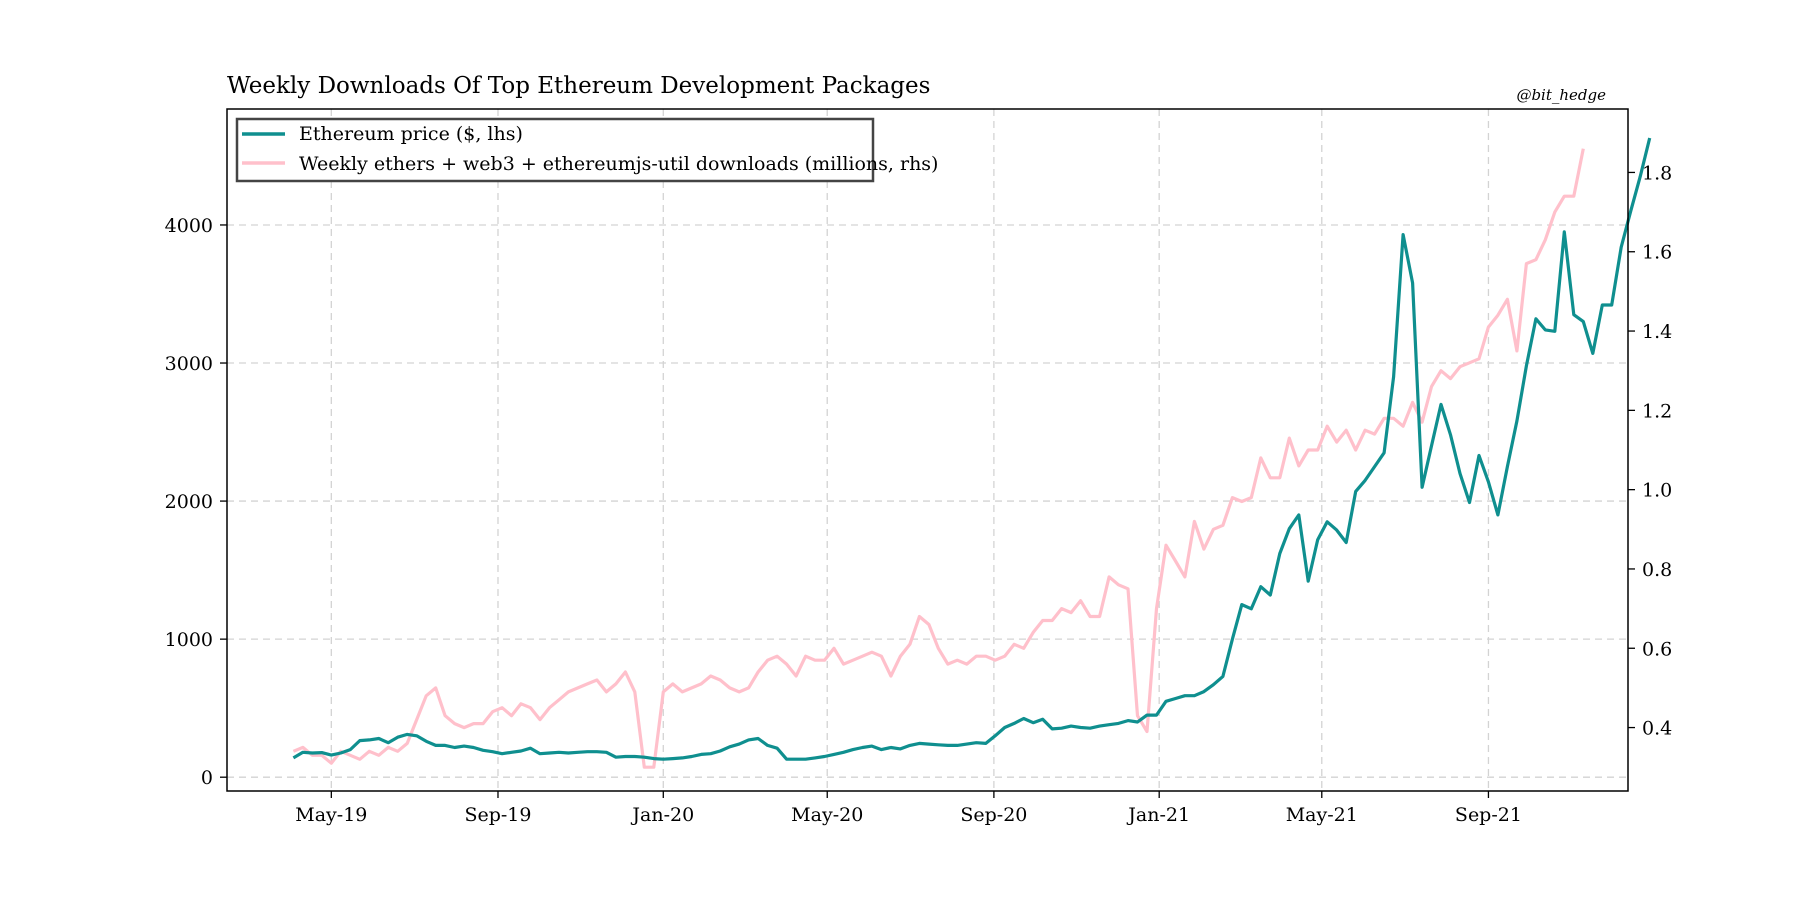  What do you see at coordinates (189, 364) in the screenshot?
I see `y-left-tick-label: 3000` at bounding box center [189, 364].